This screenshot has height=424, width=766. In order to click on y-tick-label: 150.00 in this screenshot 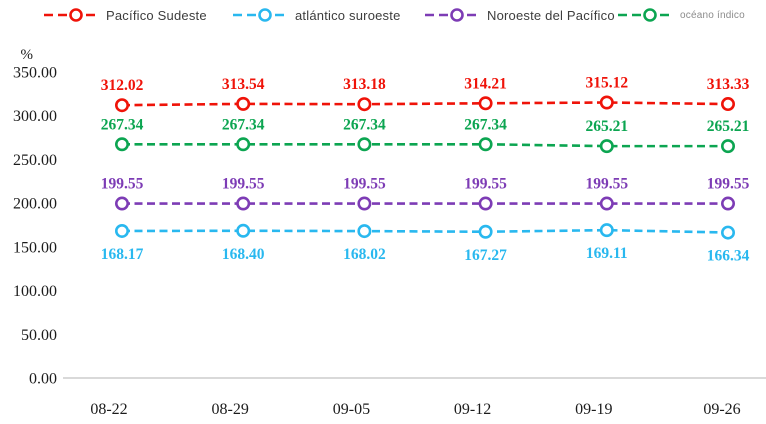, I will do `click(35, 247)`.